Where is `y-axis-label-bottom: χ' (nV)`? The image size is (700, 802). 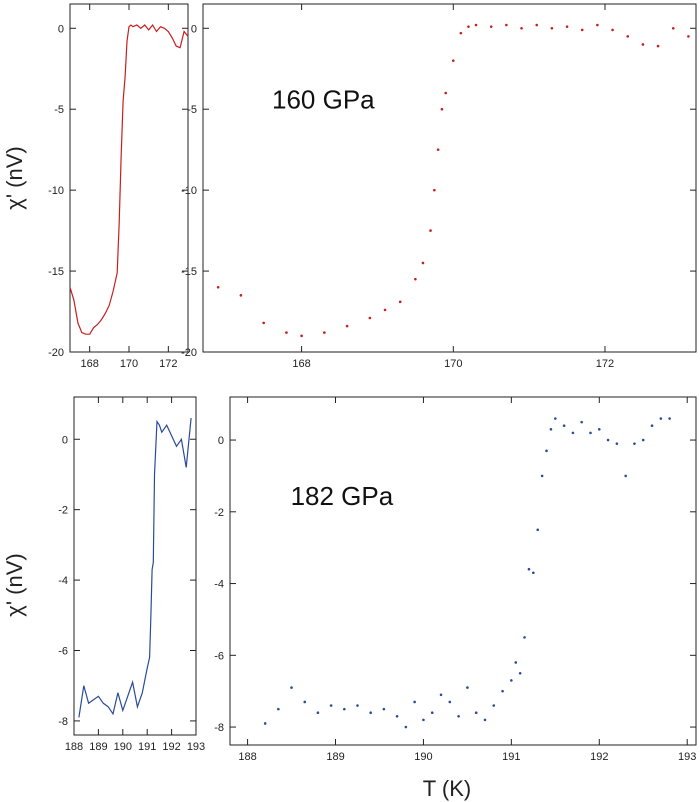 y-axis-label-bottom: χ' (nV) is located at coordinates (14, 584).